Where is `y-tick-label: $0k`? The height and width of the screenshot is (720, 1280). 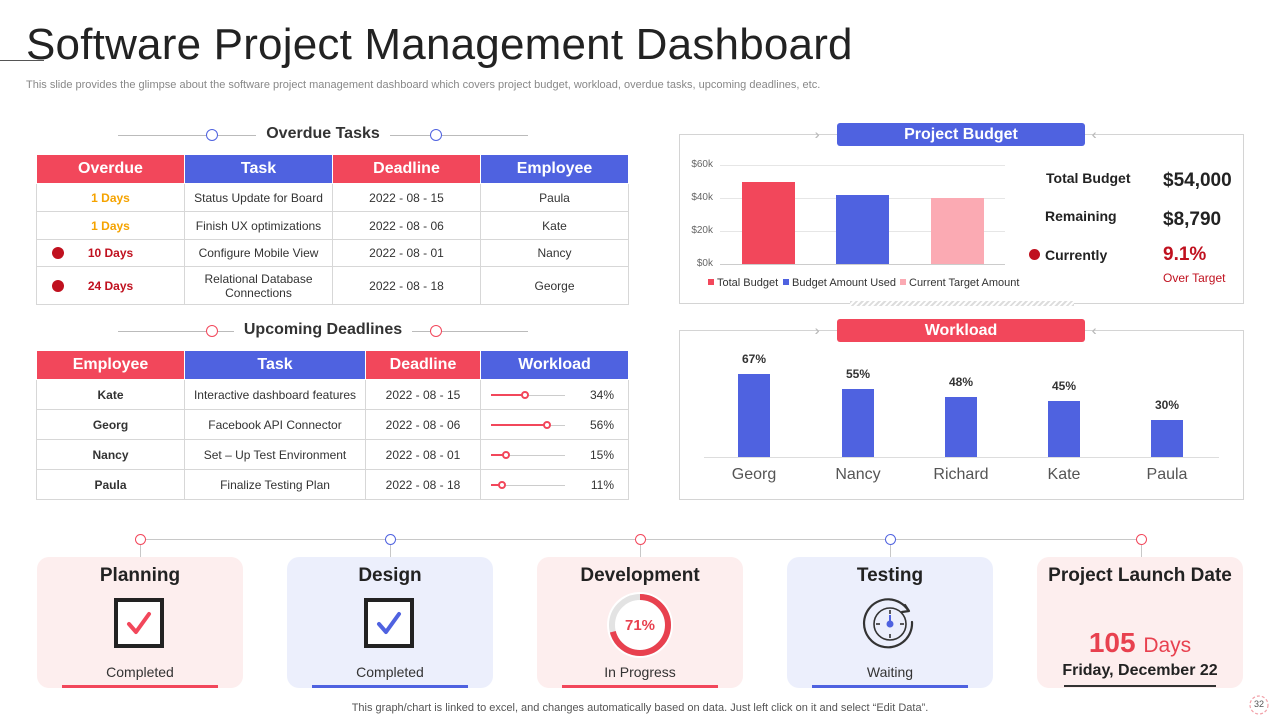
y-tick-label: $0k is located at coordinates (704, 263).